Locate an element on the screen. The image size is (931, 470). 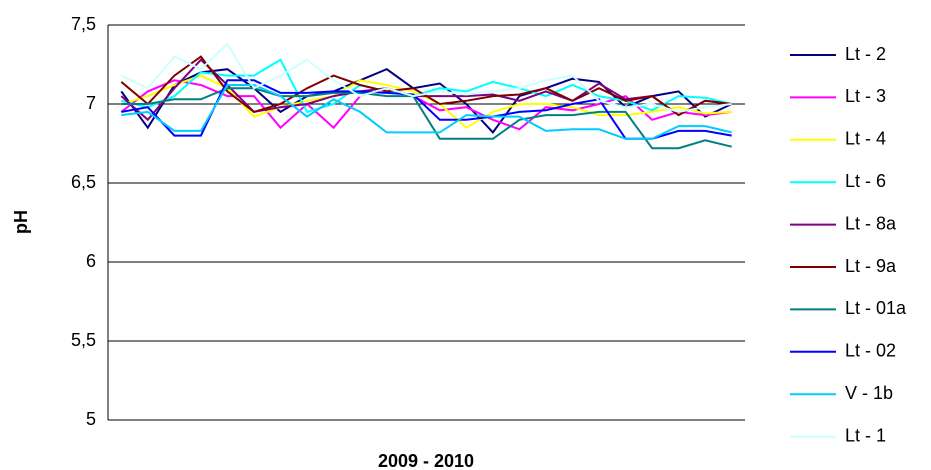
y-axis-title: pH is located at coordinates (21, 222).